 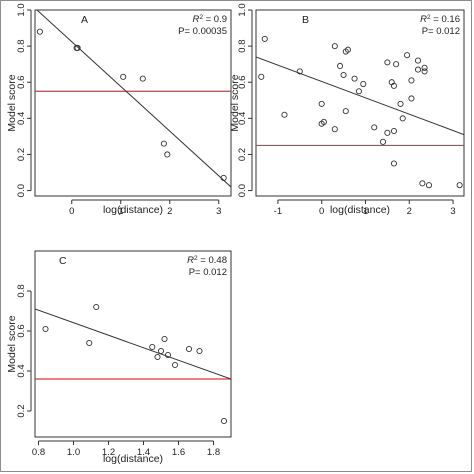 I want to click on x-tick-label: 1.6, so click(x=178, y=452).